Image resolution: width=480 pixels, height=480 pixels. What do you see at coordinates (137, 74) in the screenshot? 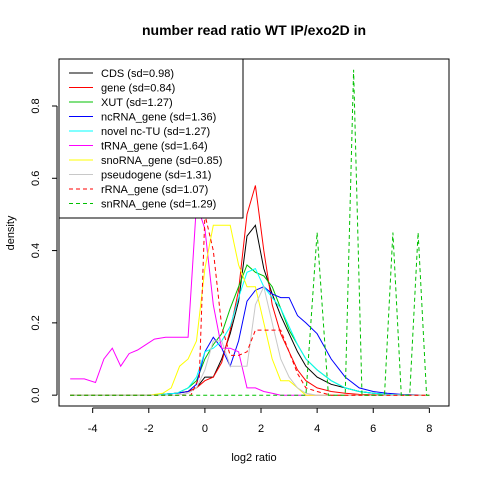
I see `legend-label: CDS (sd=0.98)` at bounding box center [137, 74].